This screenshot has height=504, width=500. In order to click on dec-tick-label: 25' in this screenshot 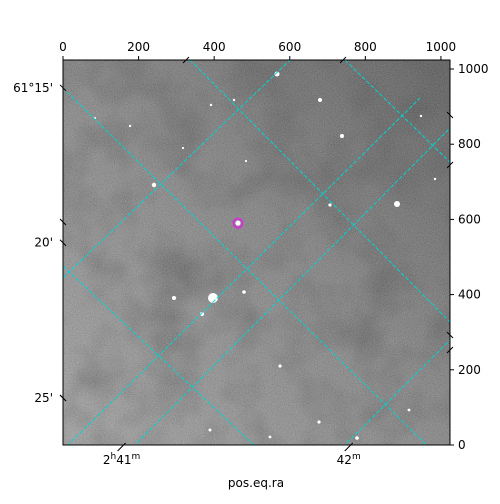, I will do `click(43, 398)`.